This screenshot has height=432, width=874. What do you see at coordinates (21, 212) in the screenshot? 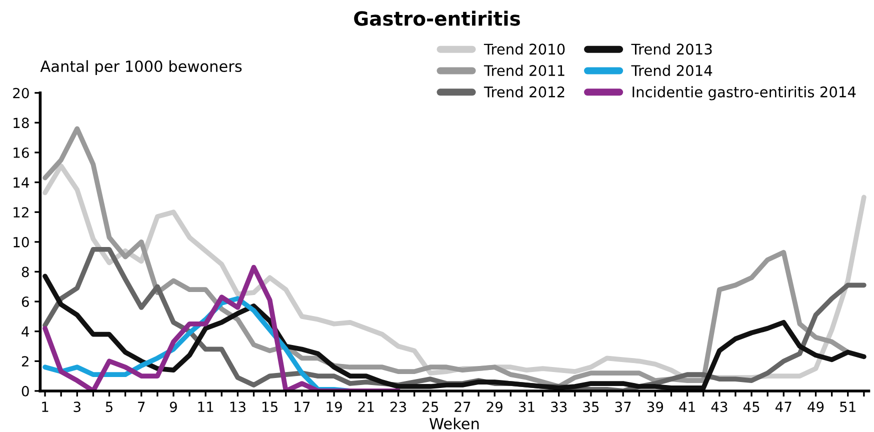
I see `y-tick-label: 12` at bounding box center [21, 212].